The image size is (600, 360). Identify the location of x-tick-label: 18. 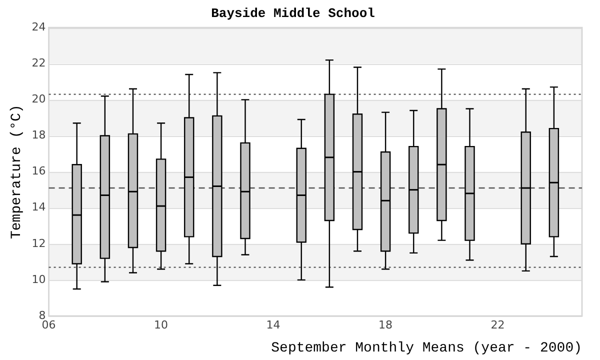
(385, 325).